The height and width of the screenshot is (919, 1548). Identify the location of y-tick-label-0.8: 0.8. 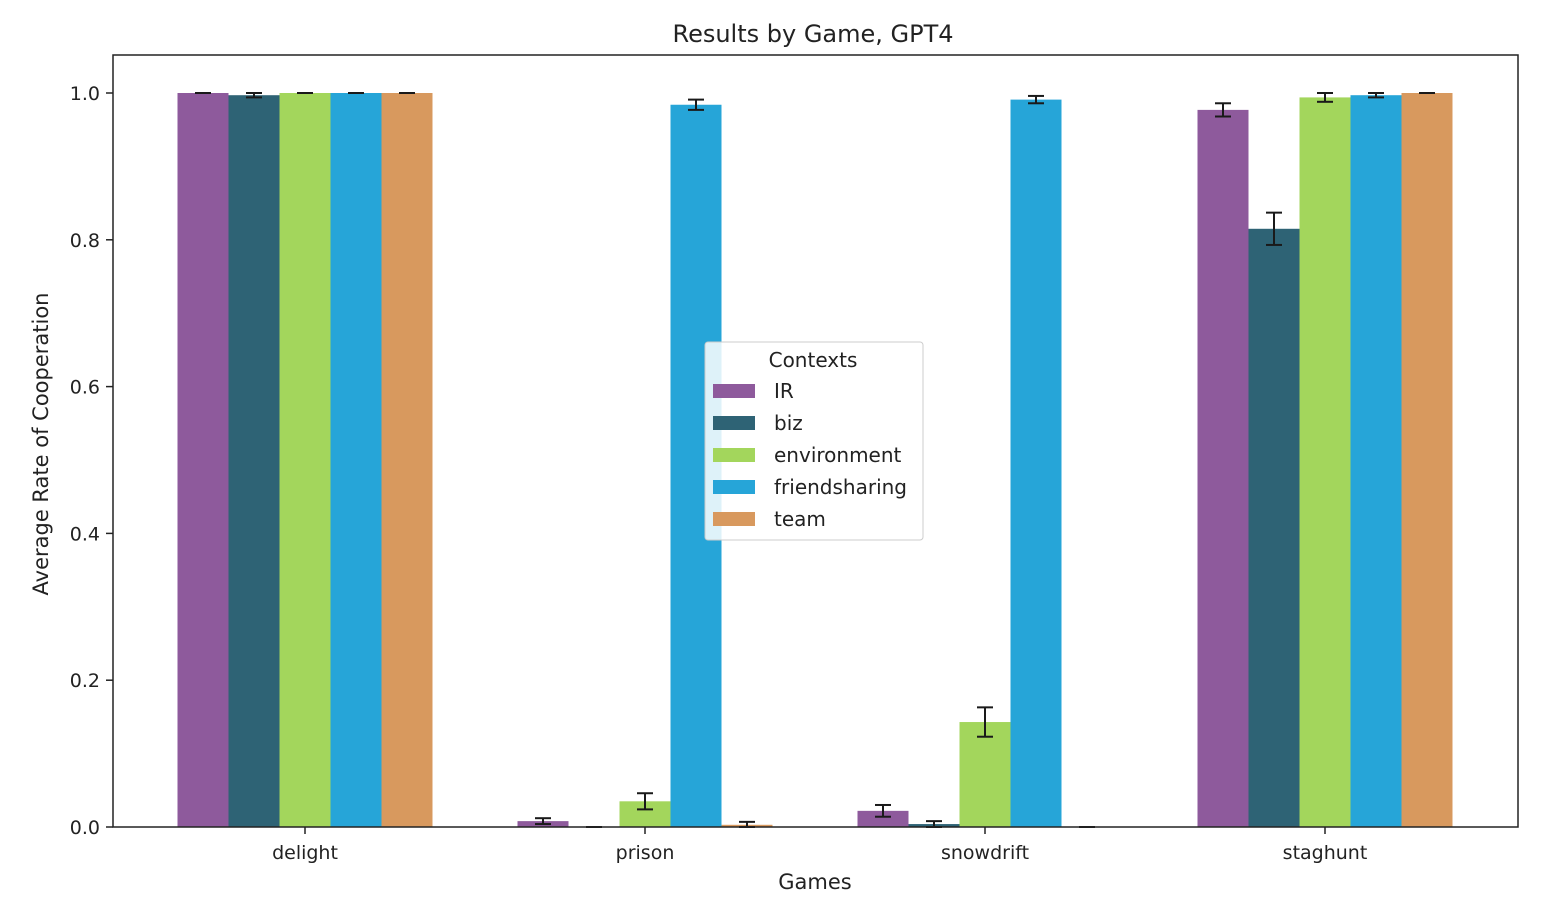
(85, 241).